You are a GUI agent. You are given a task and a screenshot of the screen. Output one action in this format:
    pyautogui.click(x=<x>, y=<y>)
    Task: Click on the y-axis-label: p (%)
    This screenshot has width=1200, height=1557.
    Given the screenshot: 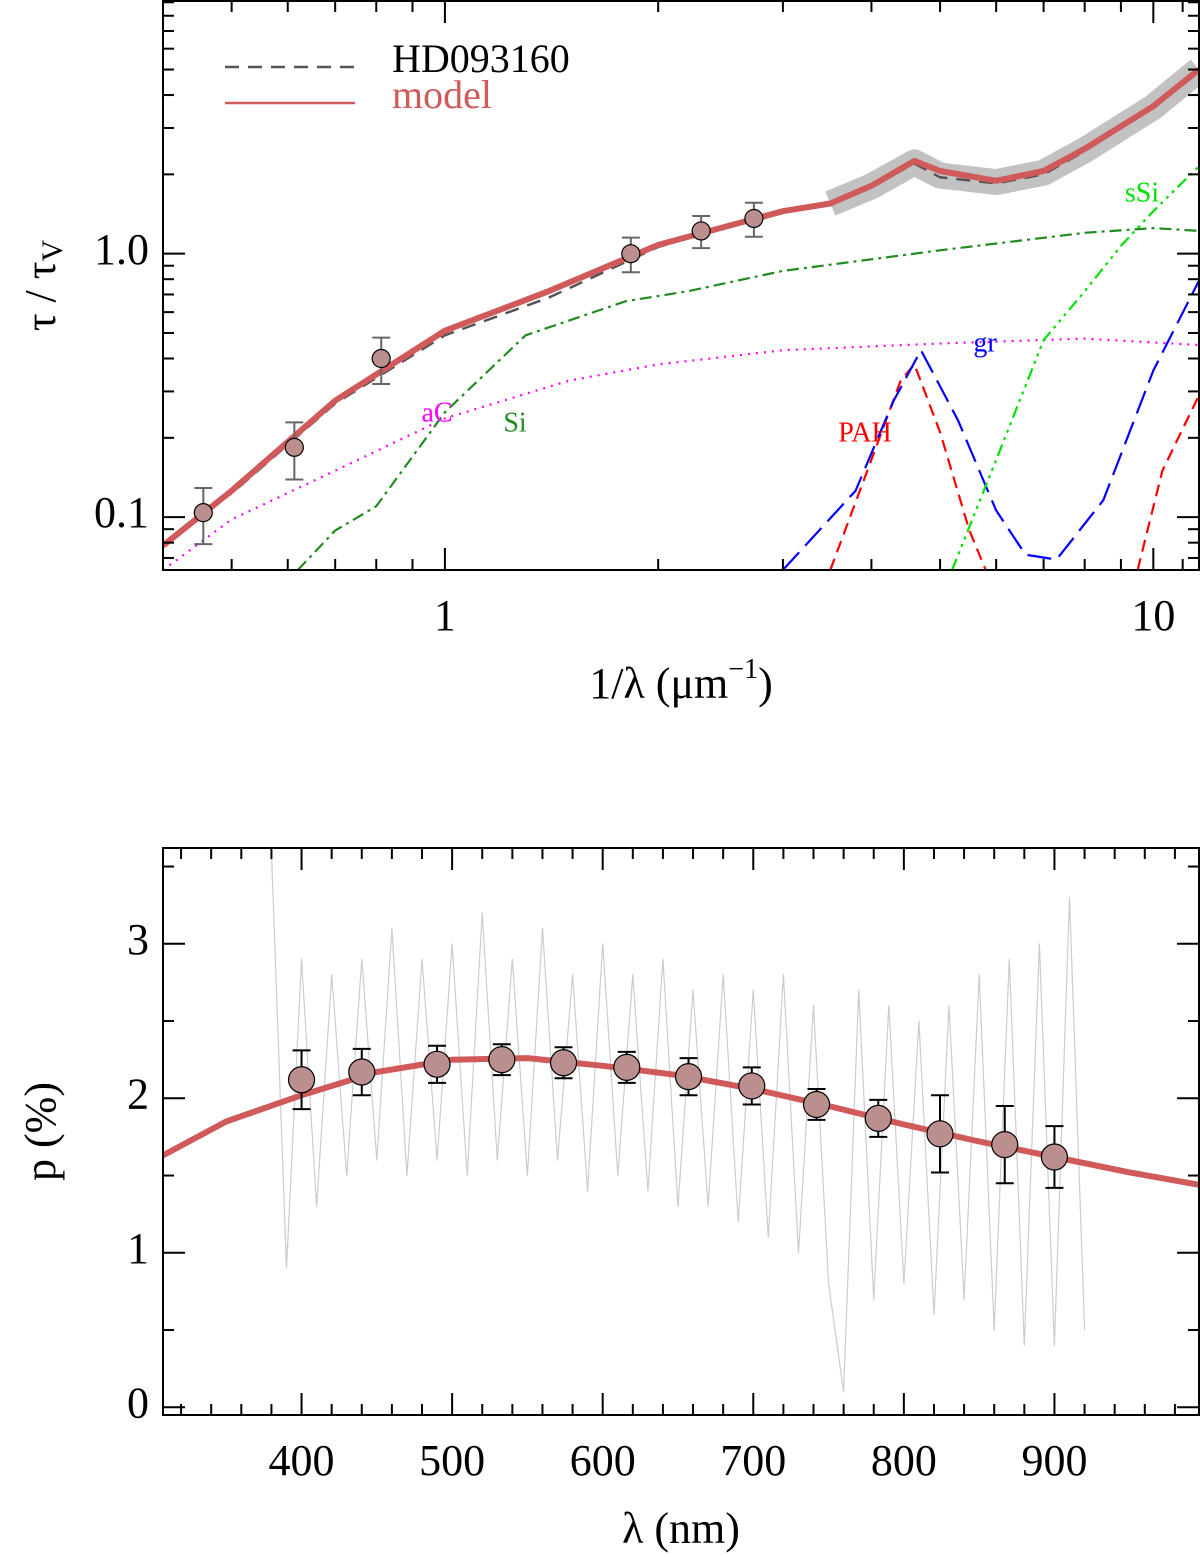 What is the action you would take?
    pyautogui.click(x=40, y=1131)
    